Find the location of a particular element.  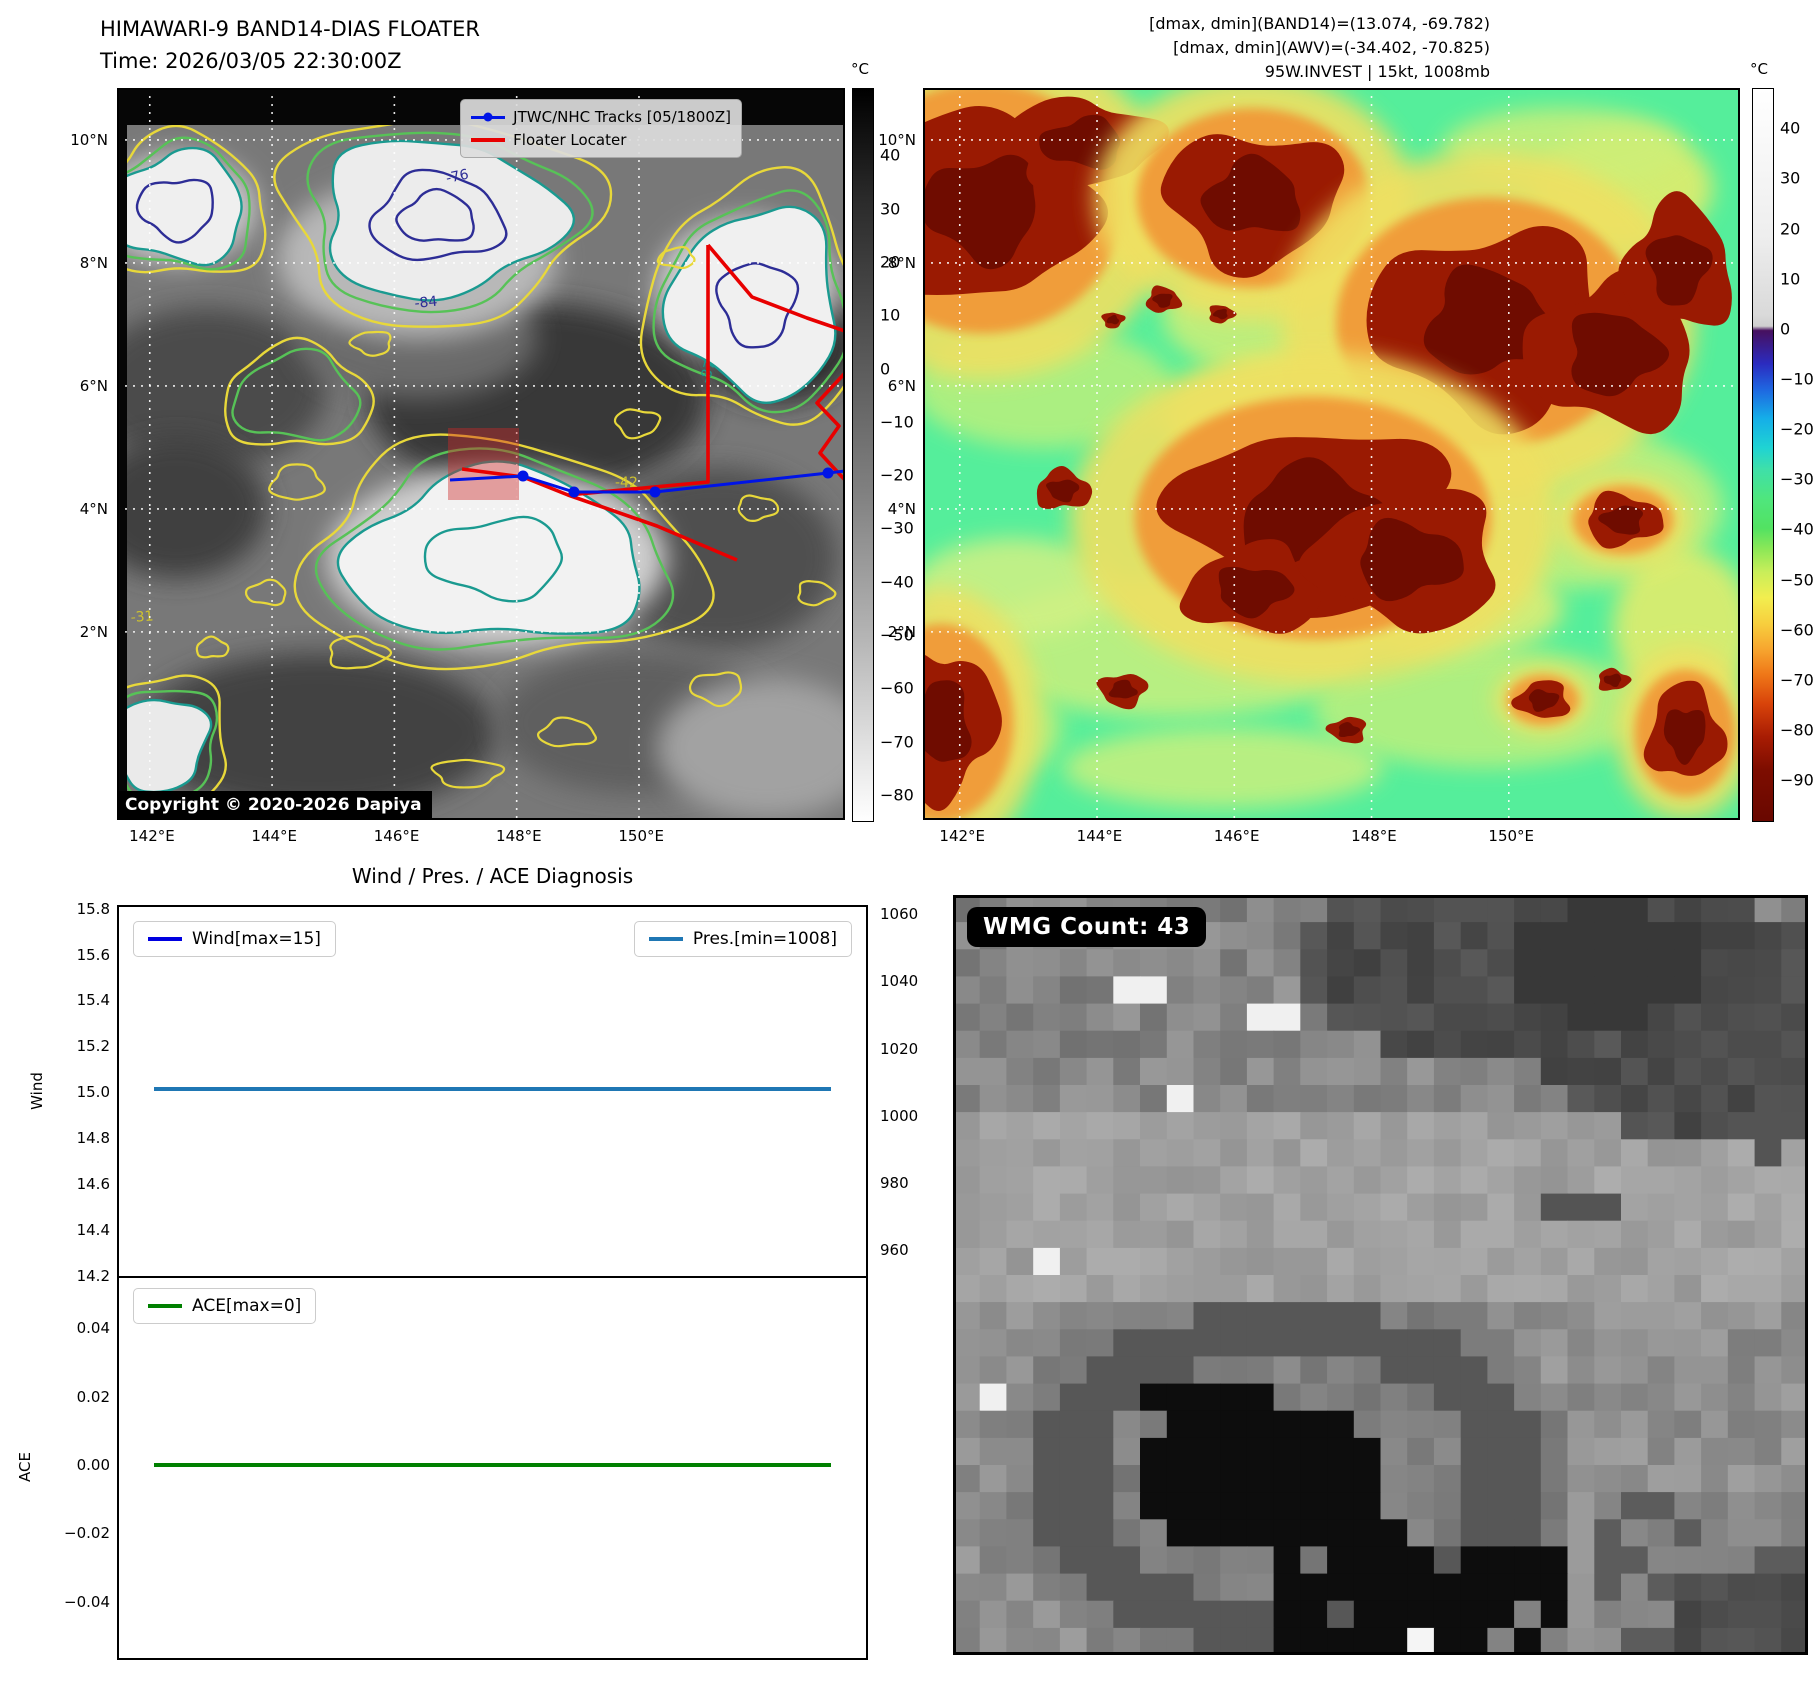

svg-text: -84 is located at coordinates (426, 303).